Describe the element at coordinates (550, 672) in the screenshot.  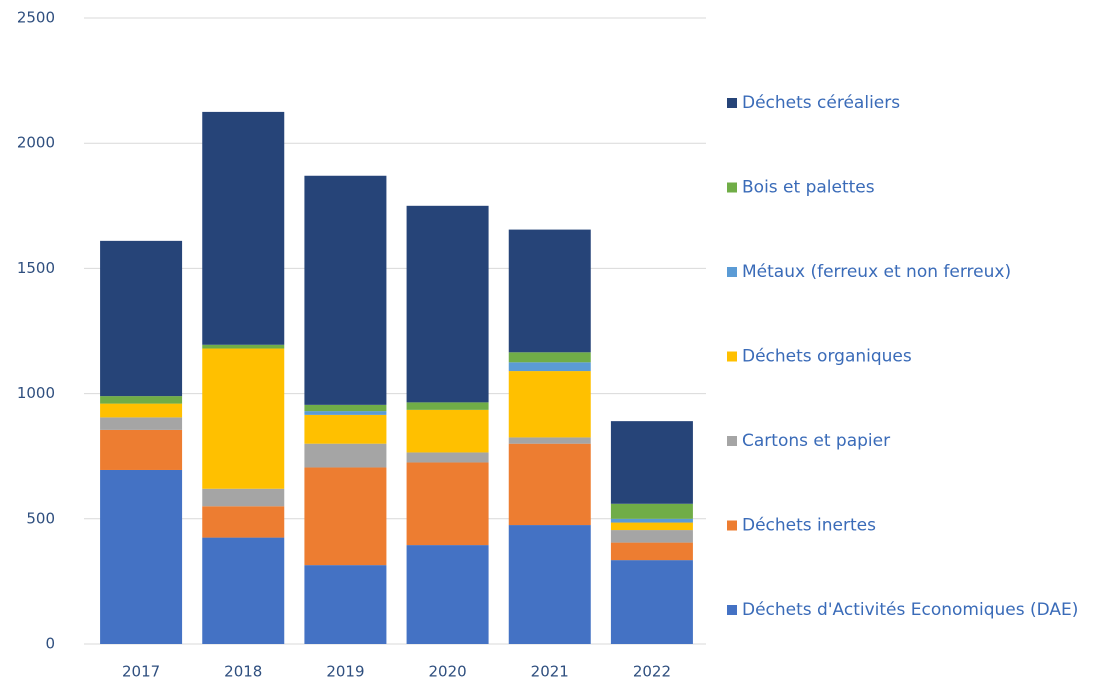
I see `x-tick-label: 2021` at that location.